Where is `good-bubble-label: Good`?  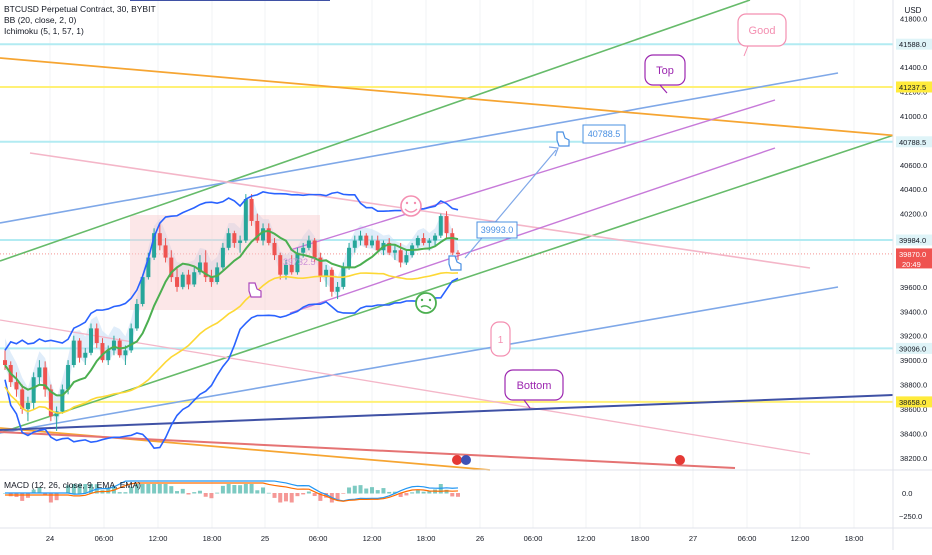 good-bubble-label: Good is located at coordinates (762, 31).